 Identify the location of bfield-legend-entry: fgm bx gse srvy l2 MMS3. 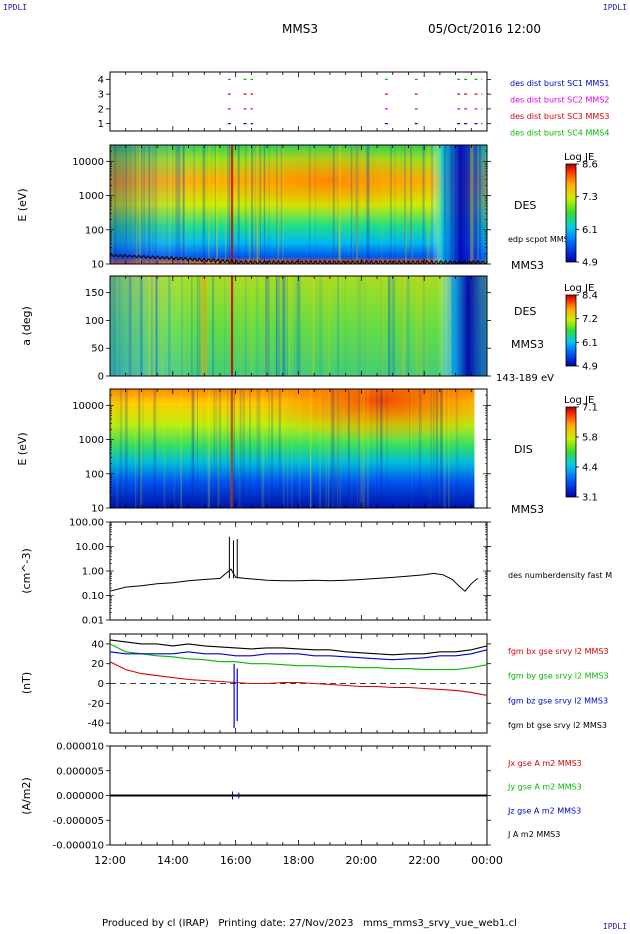
(558, 651).